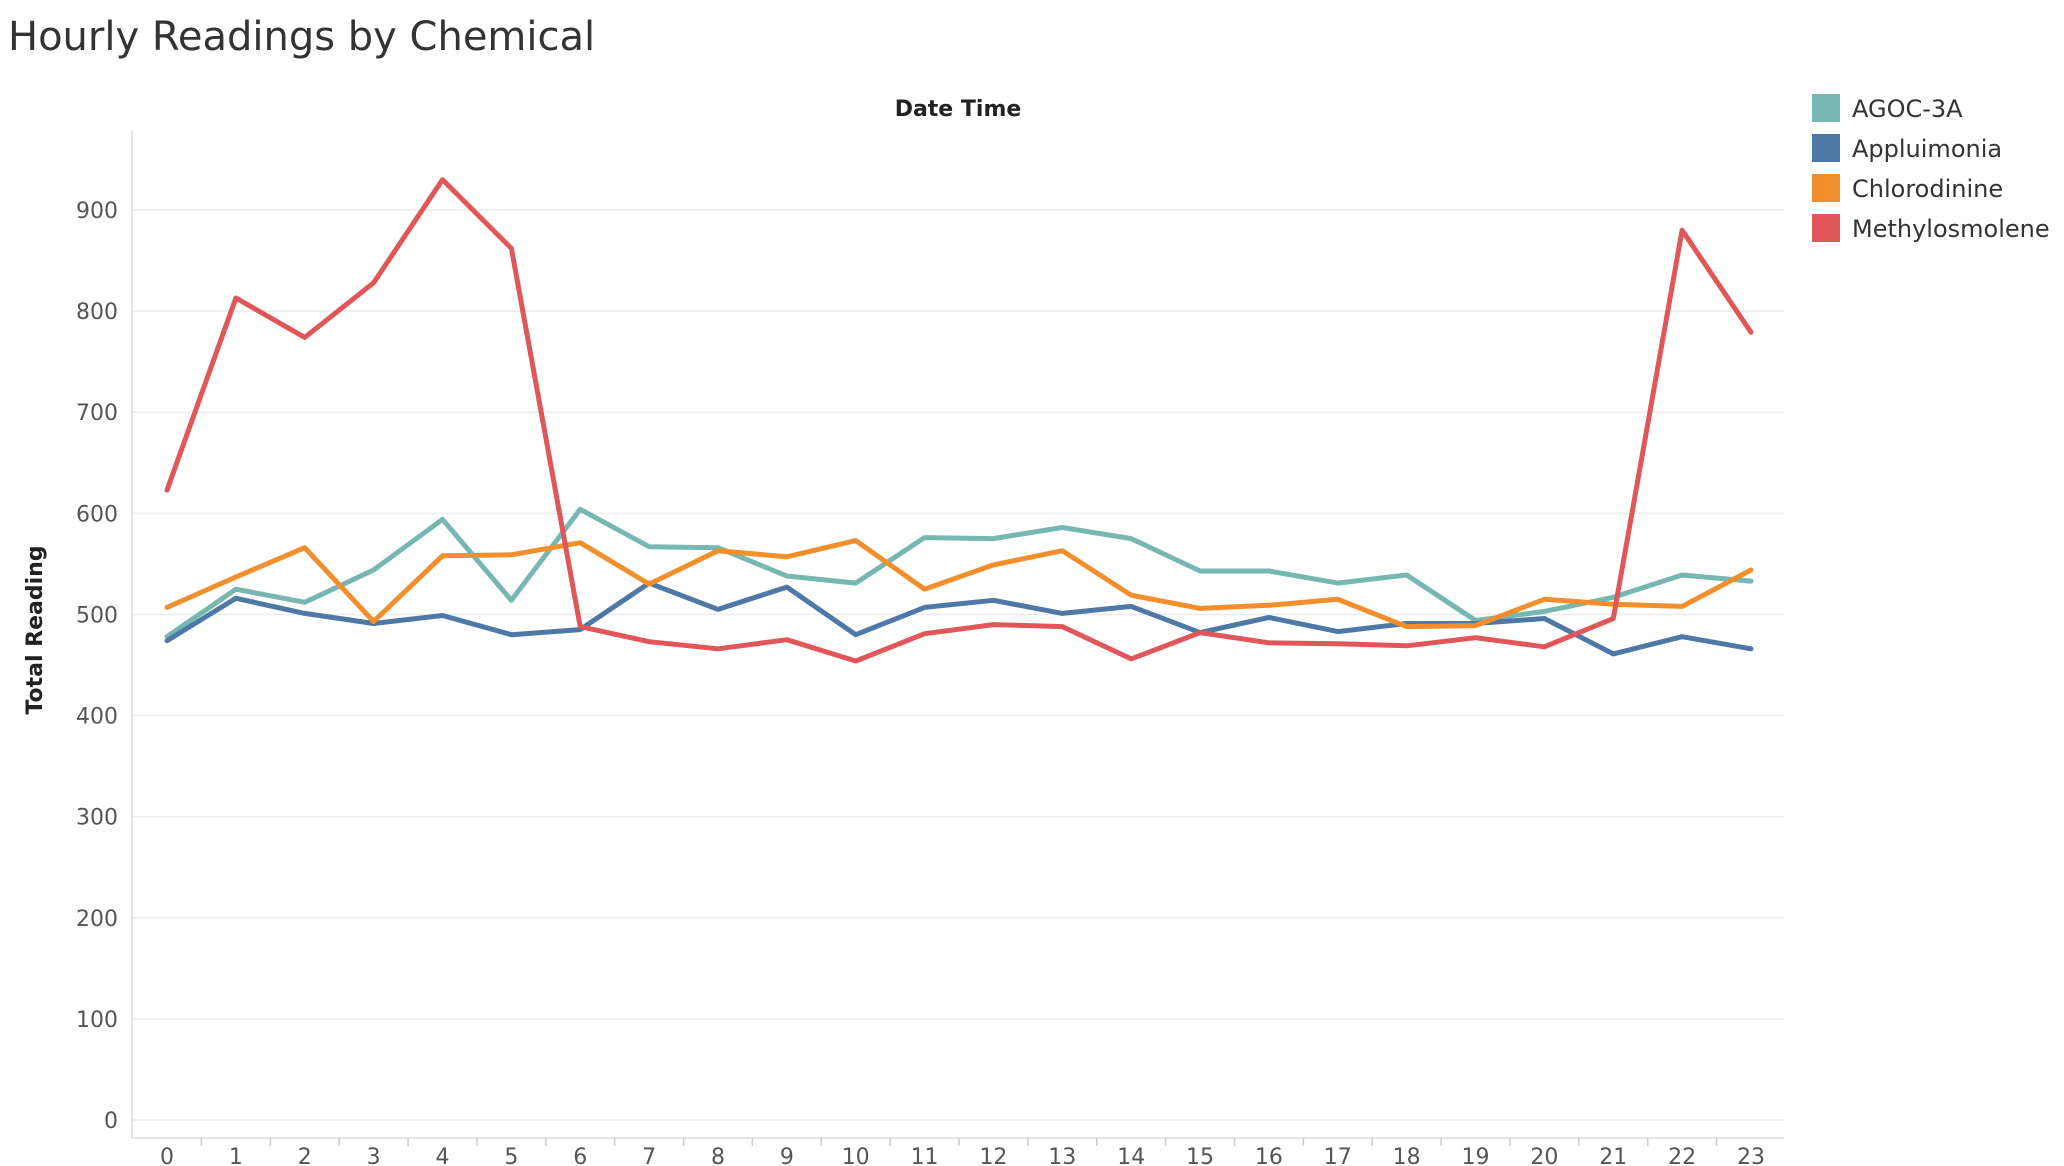 The image size is (2064, 1166). What do you see at coordinates (35, 629) in the screenshot?
I see `y-axis-title: Total Reading` at bounding box center [35, 629].